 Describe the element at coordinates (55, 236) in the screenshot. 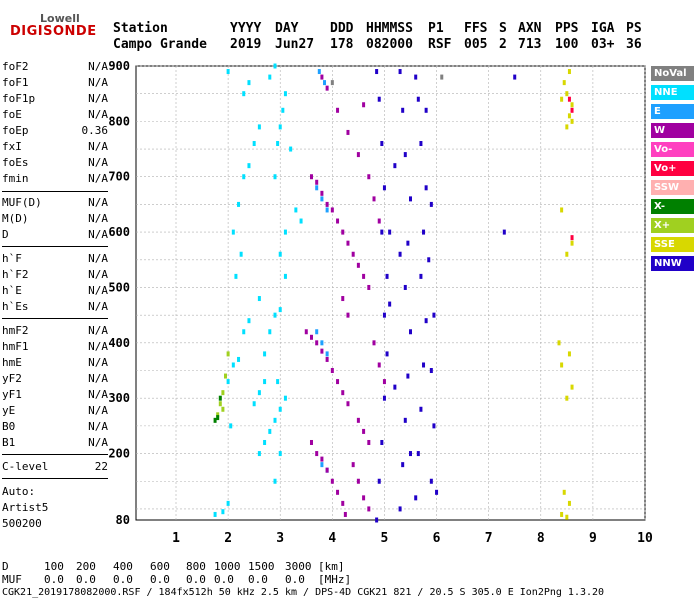

I see `param-row-d: D N/A` at that location.